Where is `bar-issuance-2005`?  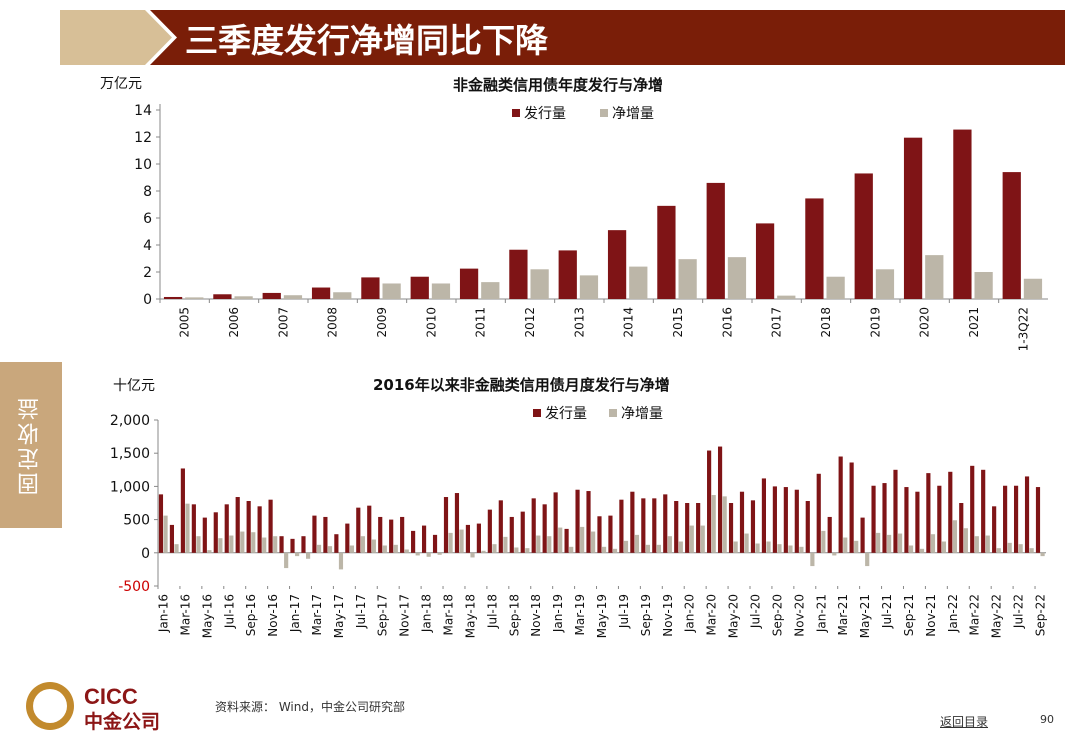
bar-issuance-2005 is located at coordinates (173, 297).